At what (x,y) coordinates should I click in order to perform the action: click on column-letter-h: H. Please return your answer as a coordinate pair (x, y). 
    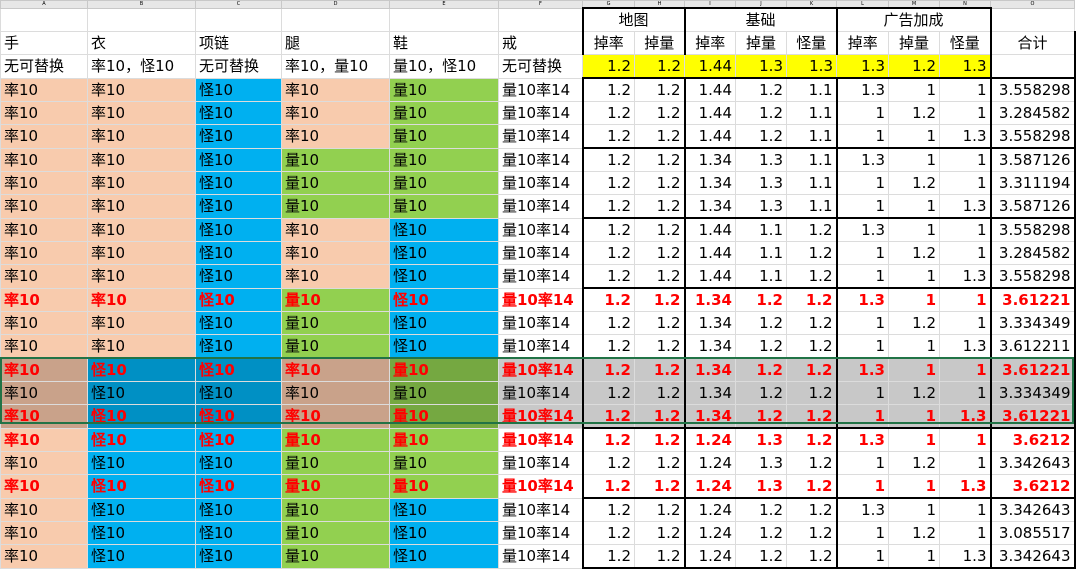
    Looking at the image, I should click on (659, 4).